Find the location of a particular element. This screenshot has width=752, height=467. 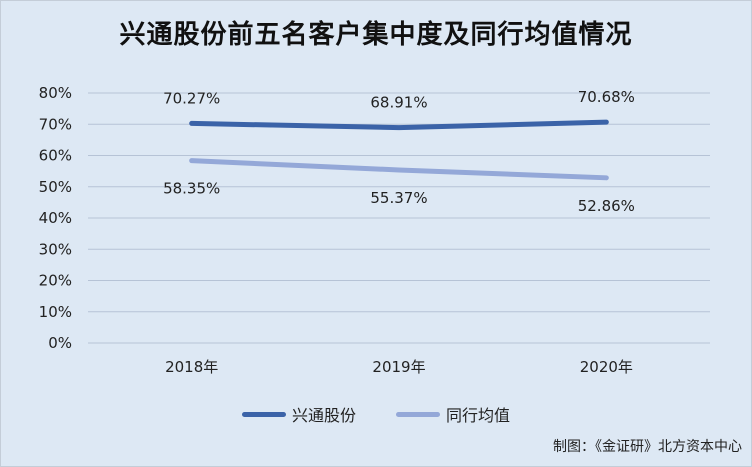

chart-credit: 制图：《金证研》北方资本中心 is located at coordinates (647, 447).